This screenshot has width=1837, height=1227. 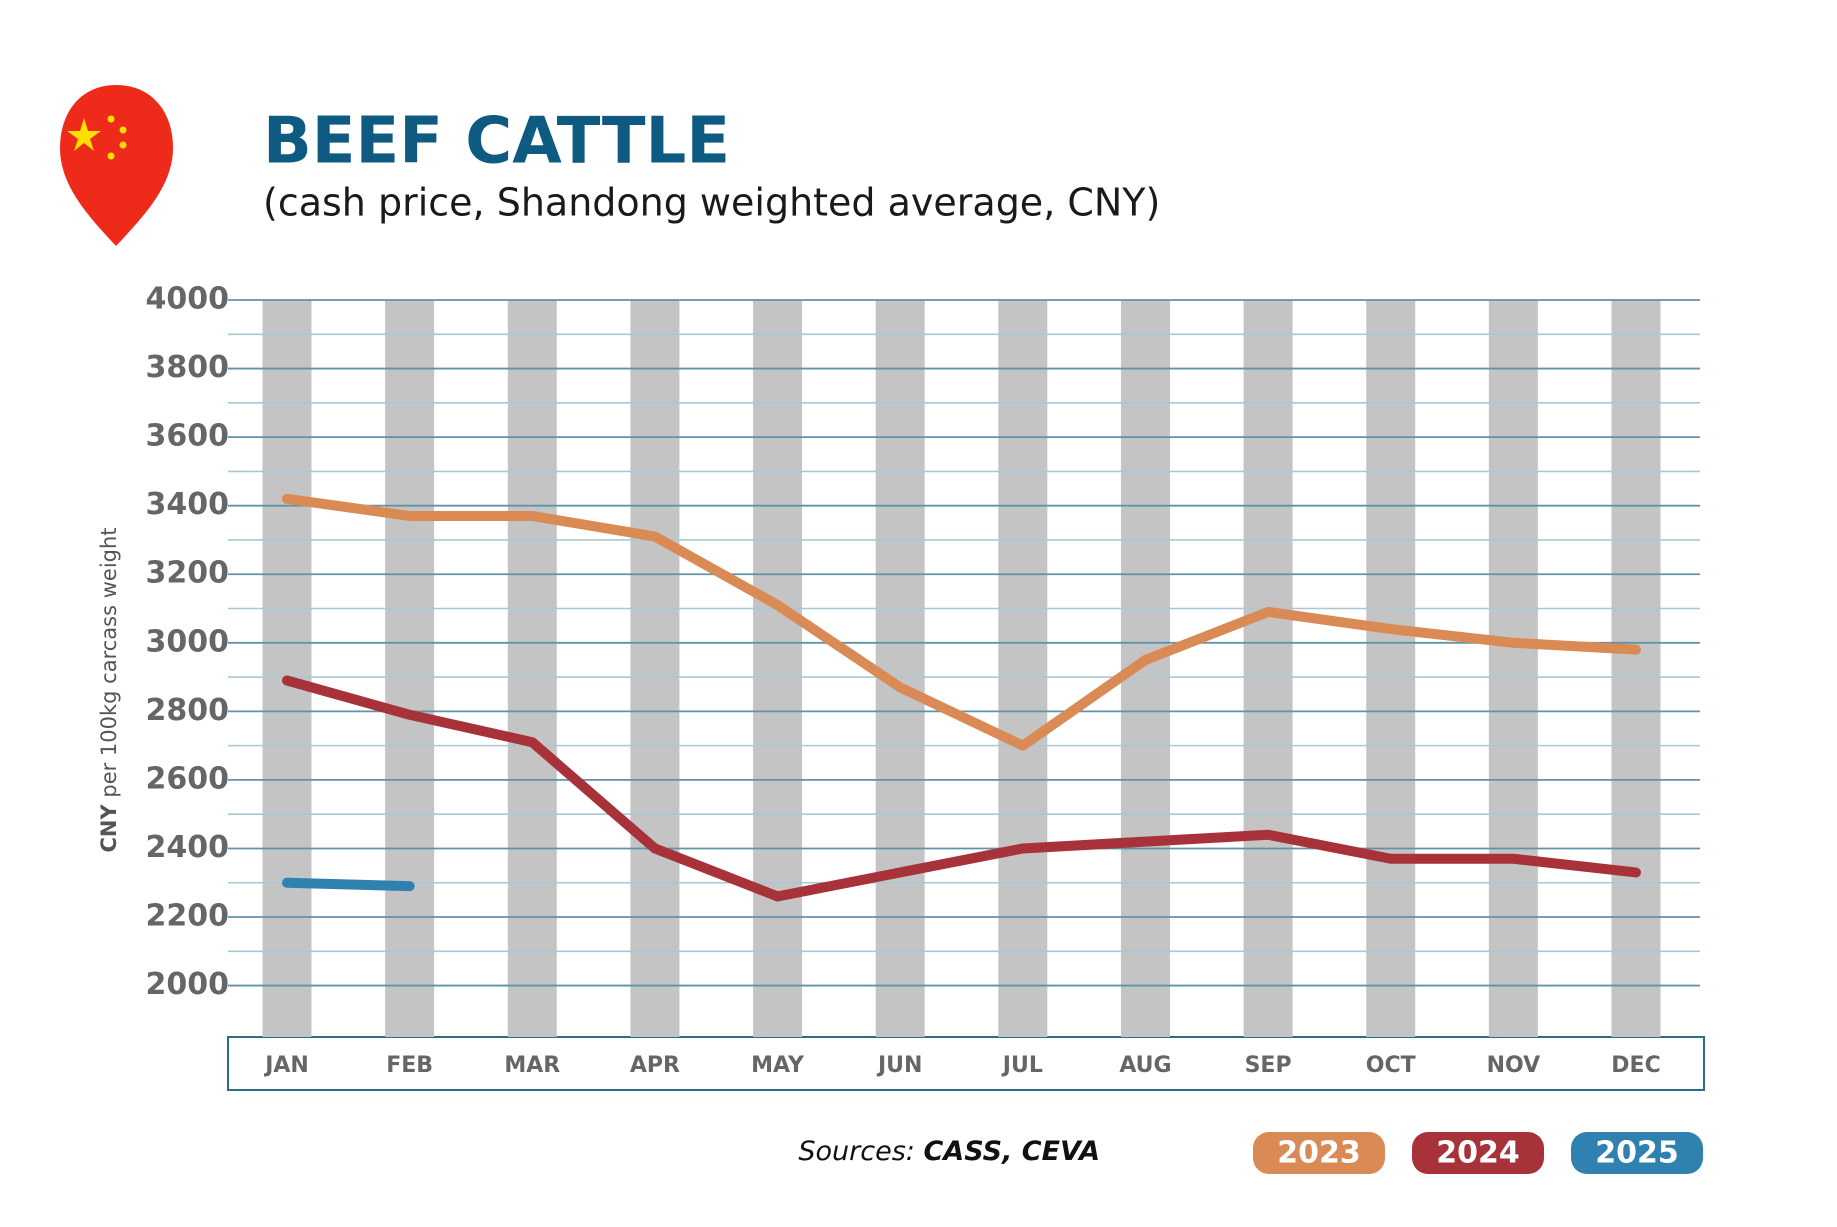 I want to click on x-tick-label: JUL, so click(x=1022, y=1065).